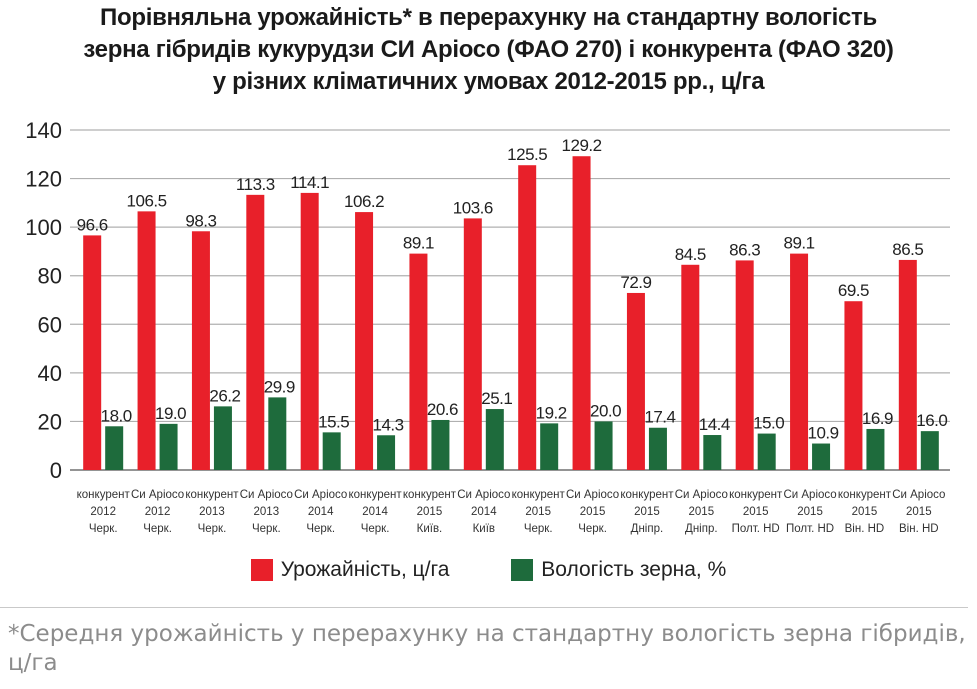 This screenshot has height=689, width=977. I want to click on y-tick-label: 40, so click(50, 373).